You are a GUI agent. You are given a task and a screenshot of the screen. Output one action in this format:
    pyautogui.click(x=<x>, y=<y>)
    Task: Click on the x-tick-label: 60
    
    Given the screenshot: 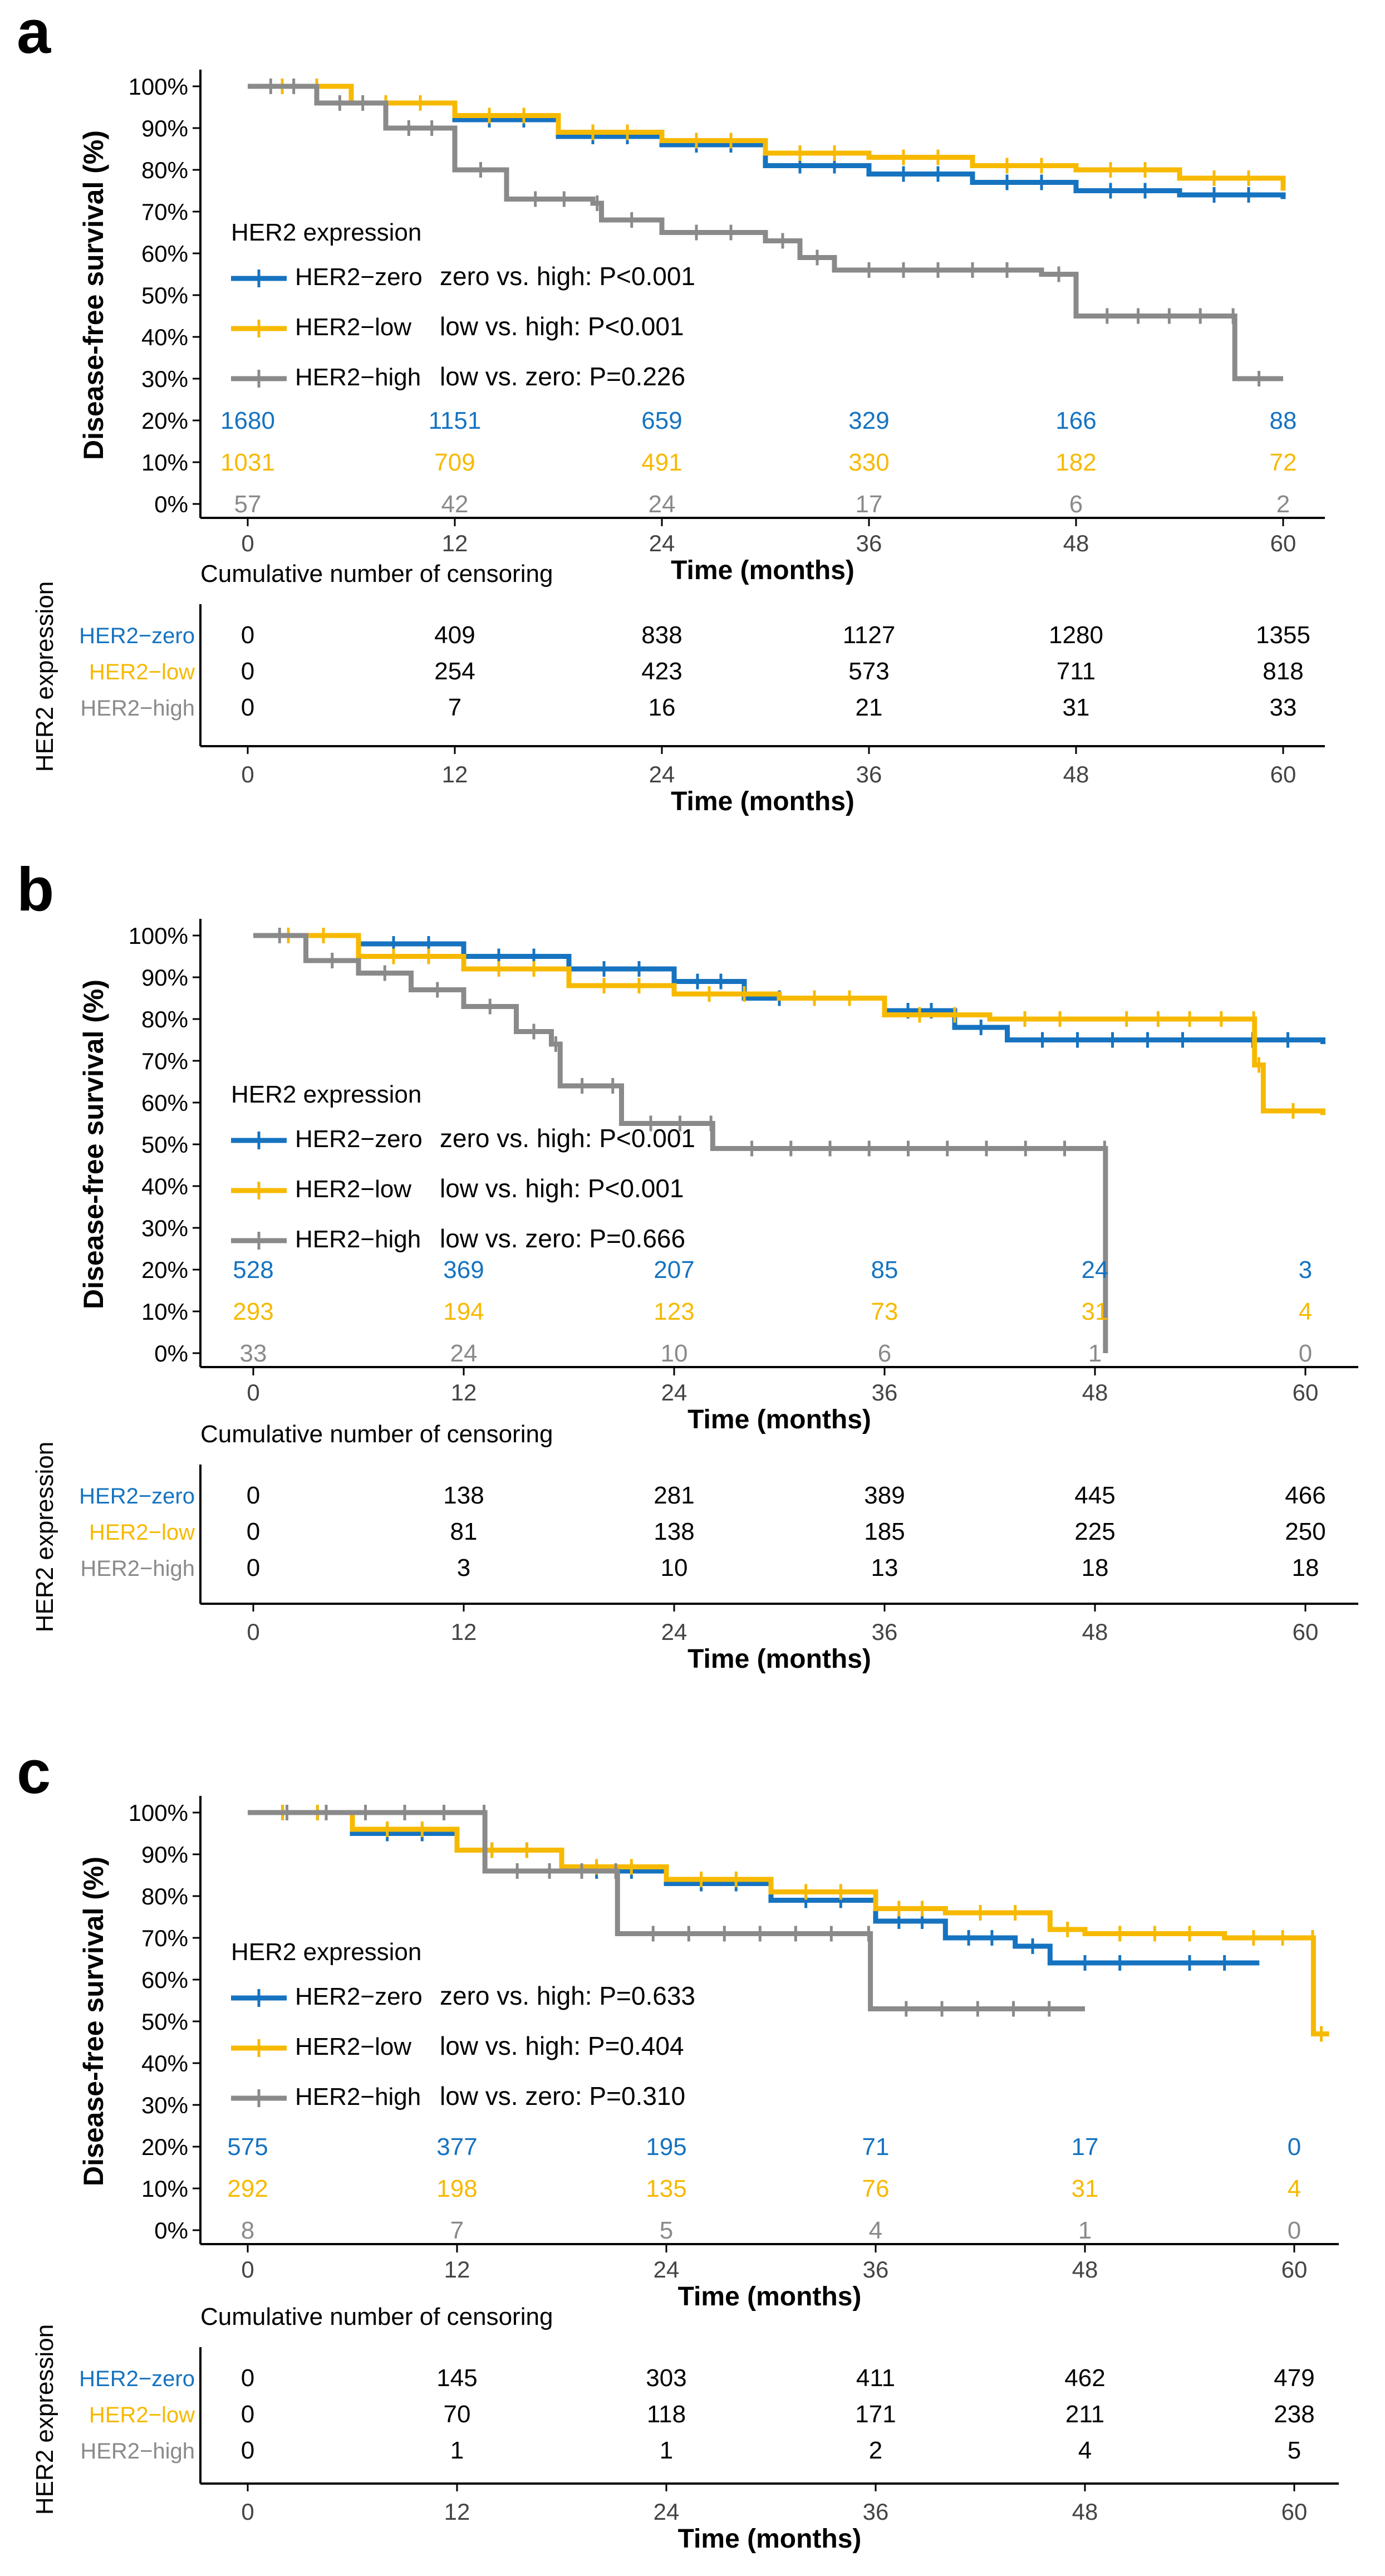 What is the action you would take?
    pyautogui.click(x=1306, y=1392)
    